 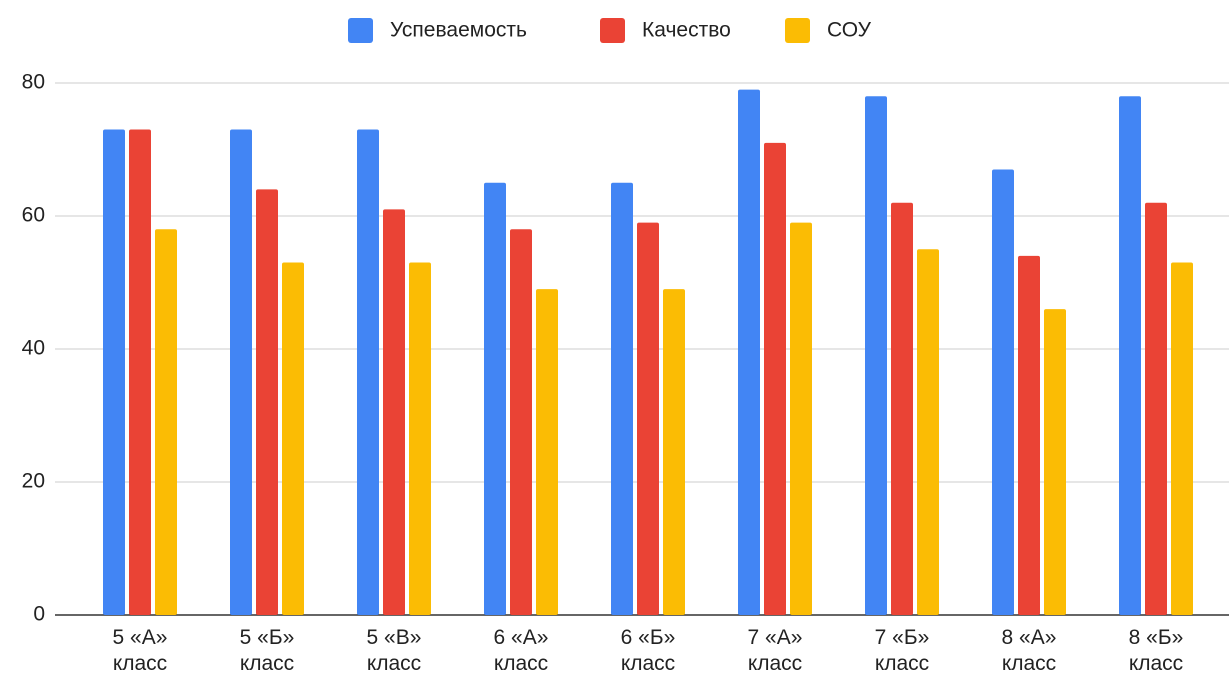 I want to click on x-tick-label: 8 «А» класс, so click(x=1029, y=650).